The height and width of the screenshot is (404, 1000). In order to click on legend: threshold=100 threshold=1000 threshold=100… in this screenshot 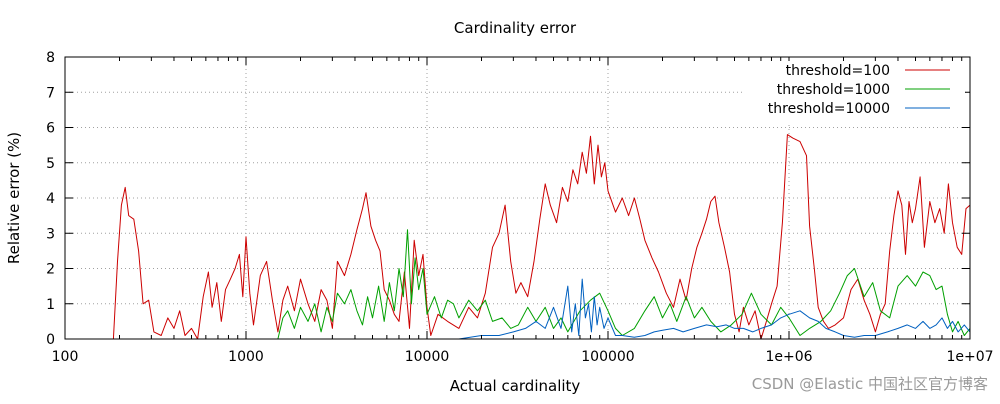, I will do `click(855, 92)`.